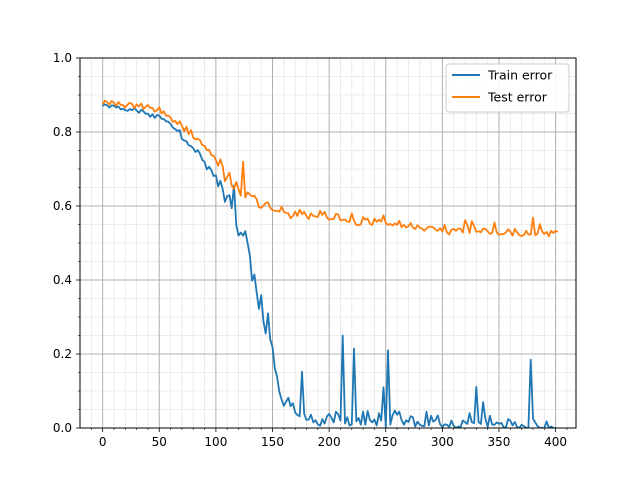 The width and height of the screenshot is (640, 480). Describe the element at coordinates (442, 442) in the screenshot. I see `x-tick-label: 300` at that location.